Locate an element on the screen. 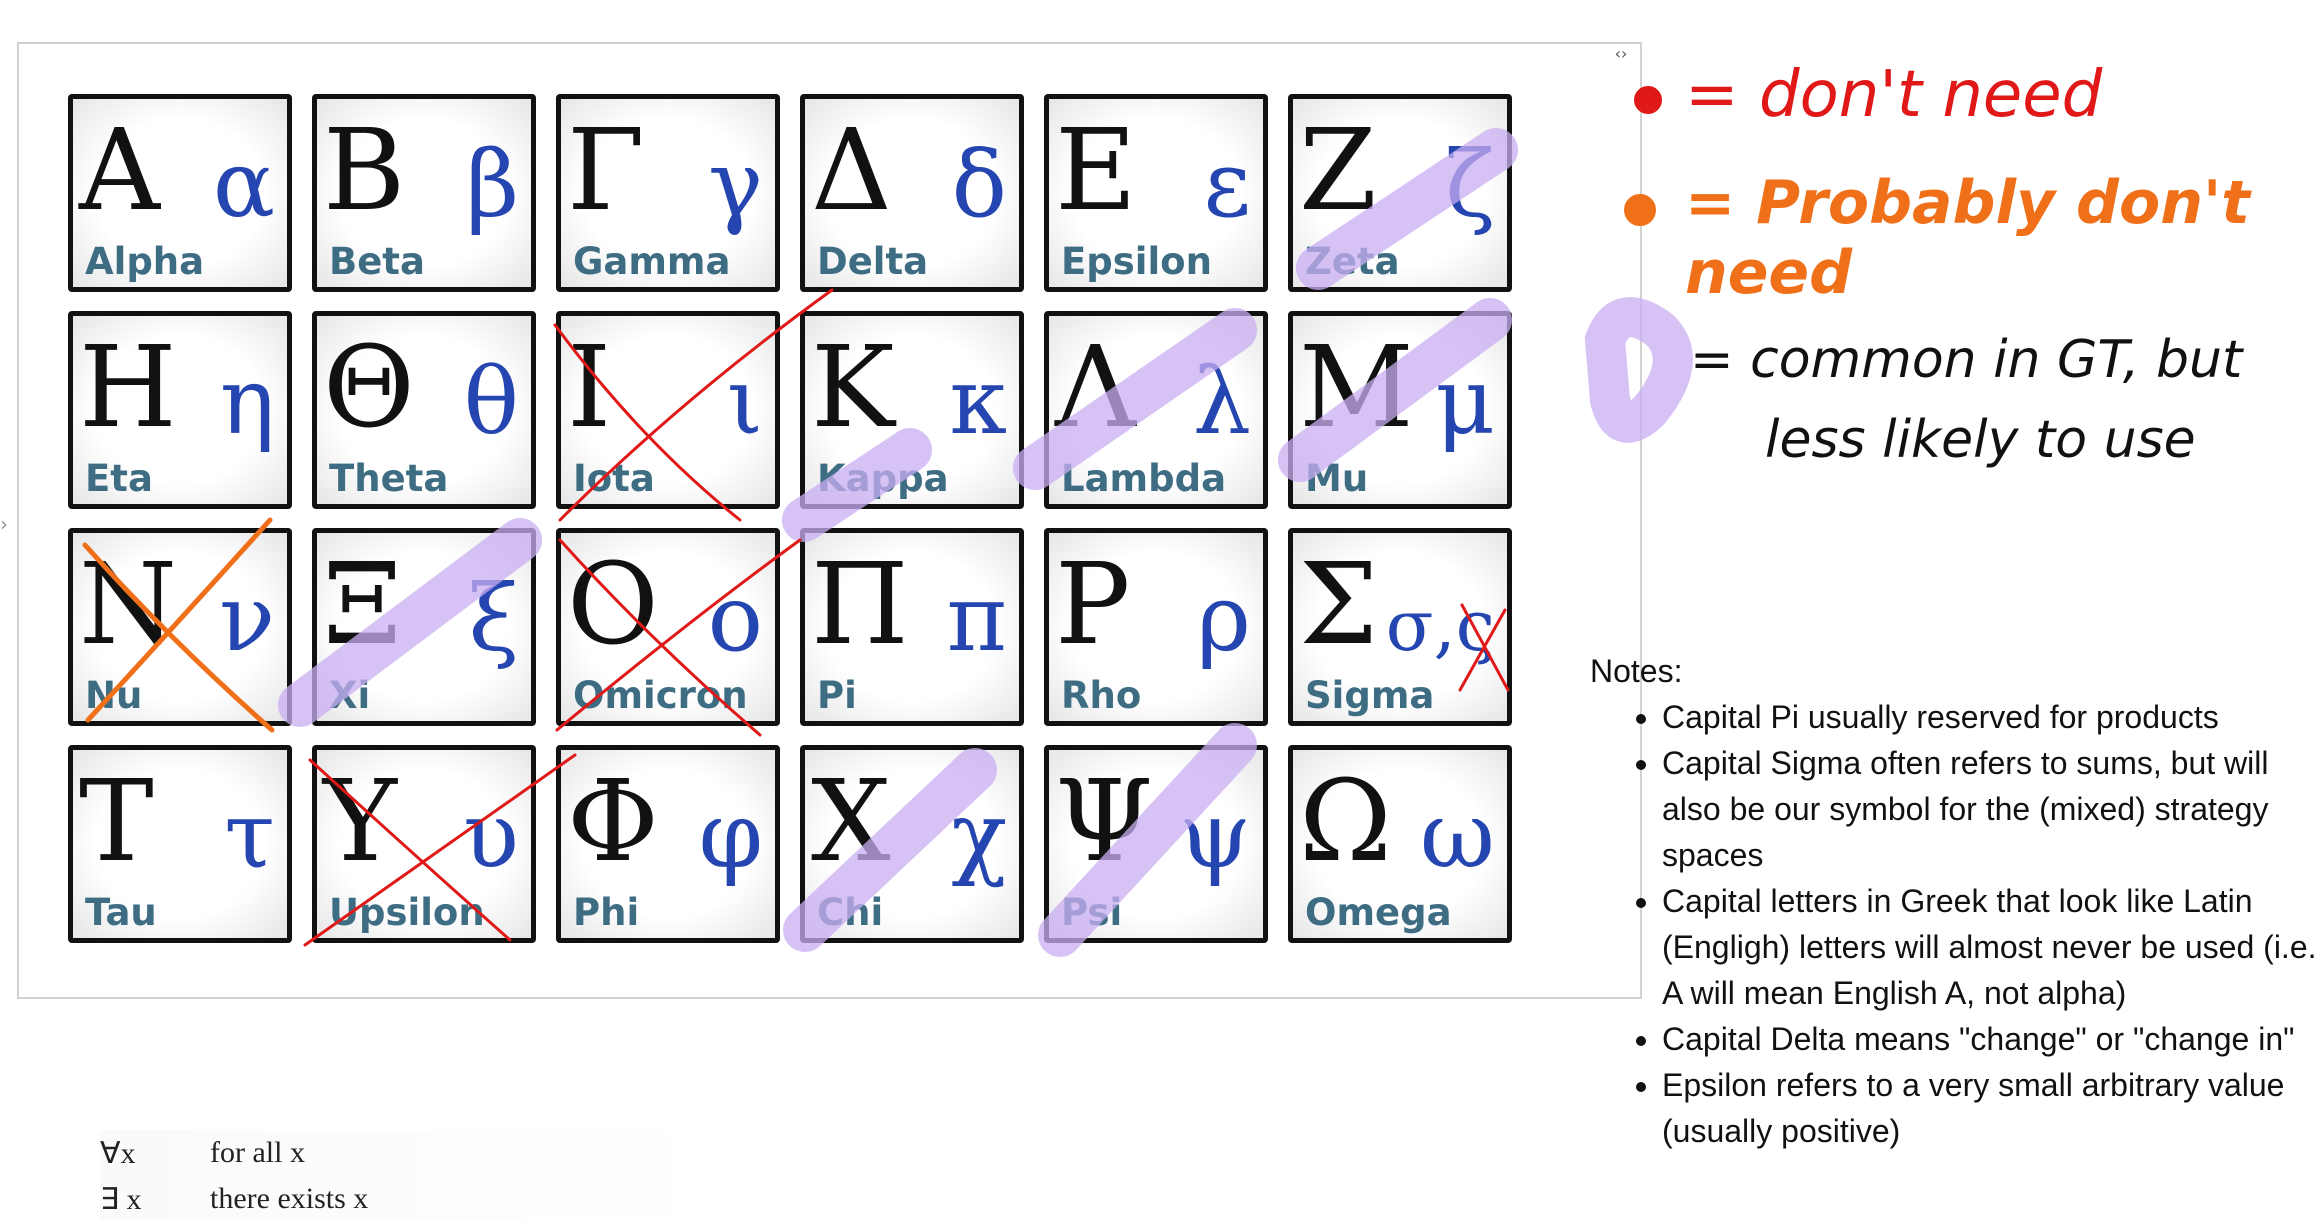 This screenshot has width=2322, height=1220. exists-meaning: there exists x is located at coordinates (289, 1198).